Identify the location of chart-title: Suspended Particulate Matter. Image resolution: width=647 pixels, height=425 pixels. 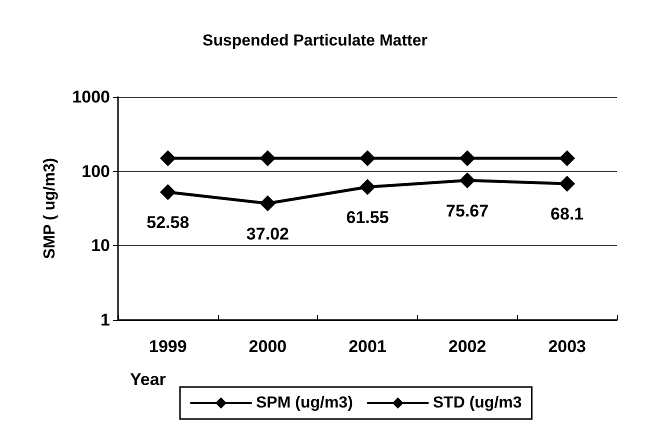
(315, 41).